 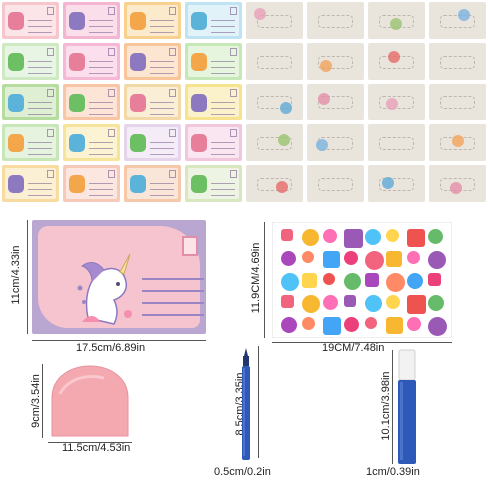 What do you see at coordinates (27, 277) in the screenshot?
I see `postcard-height-line` at bounding box center [27, 277].